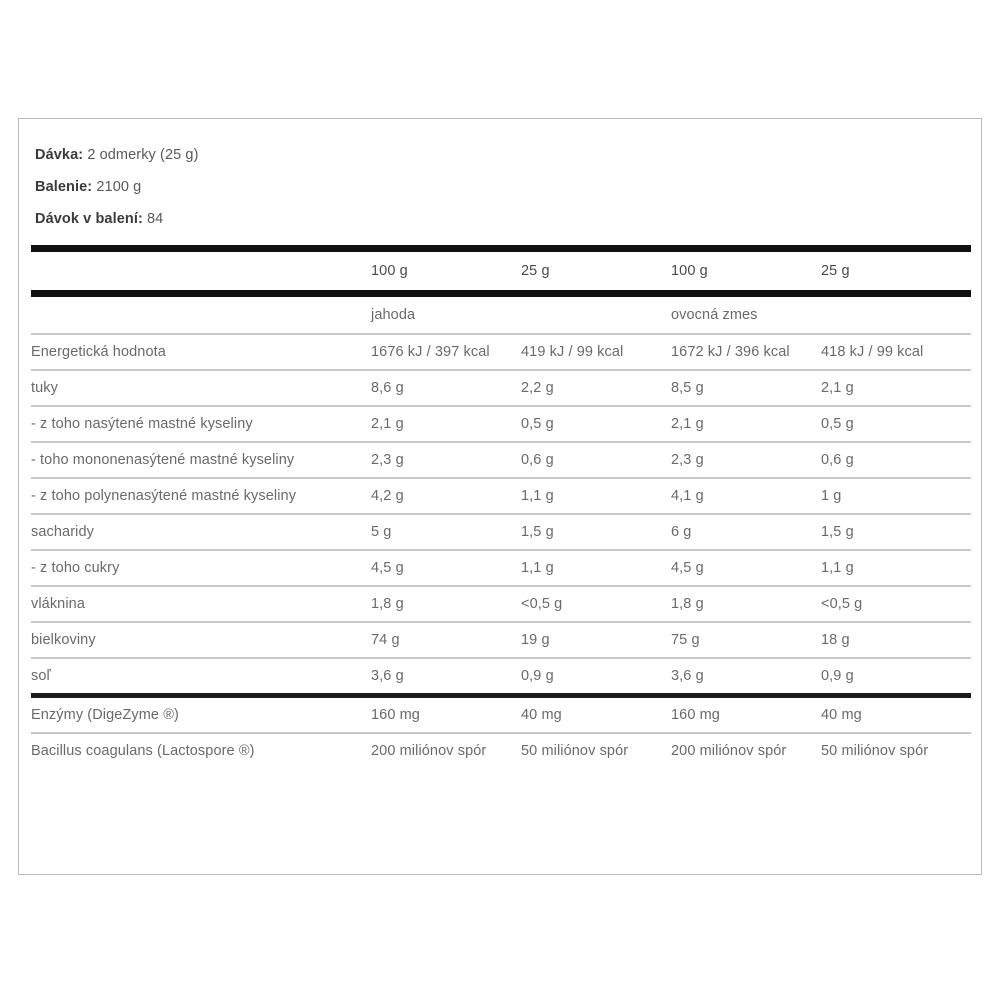  Describe the element at coordinates (446, 495) in the screenshot. I see `row-value: 4,2 g` at that location.